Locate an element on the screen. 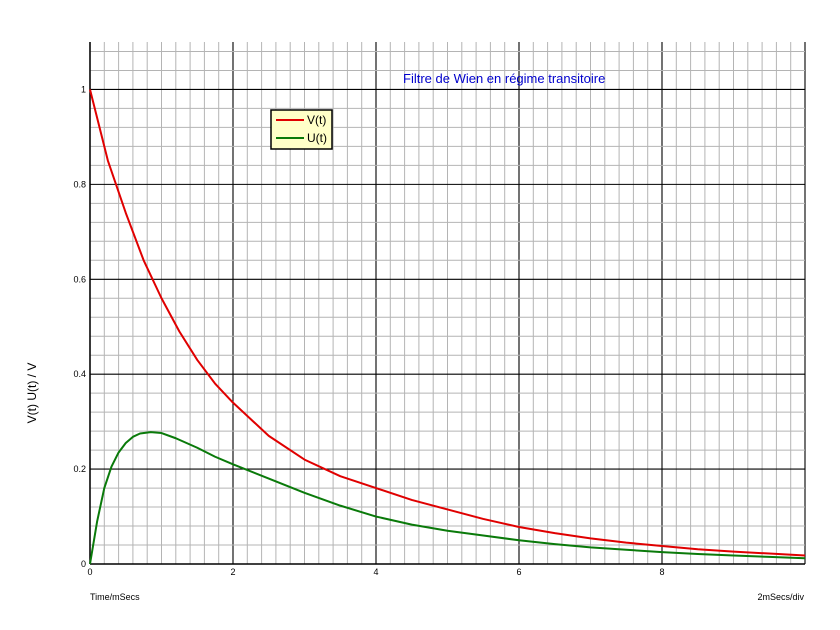  x-tick-label: 2 is located at coordinates (232, 572).